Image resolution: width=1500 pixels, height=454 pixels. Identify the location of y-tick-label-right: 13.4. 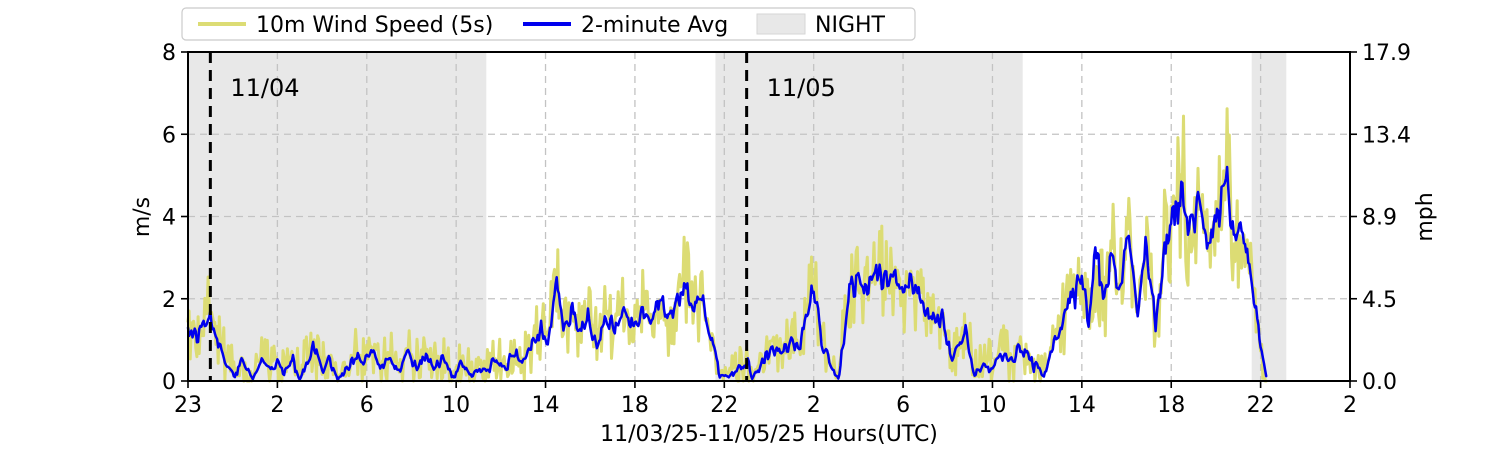
(1386, 135).